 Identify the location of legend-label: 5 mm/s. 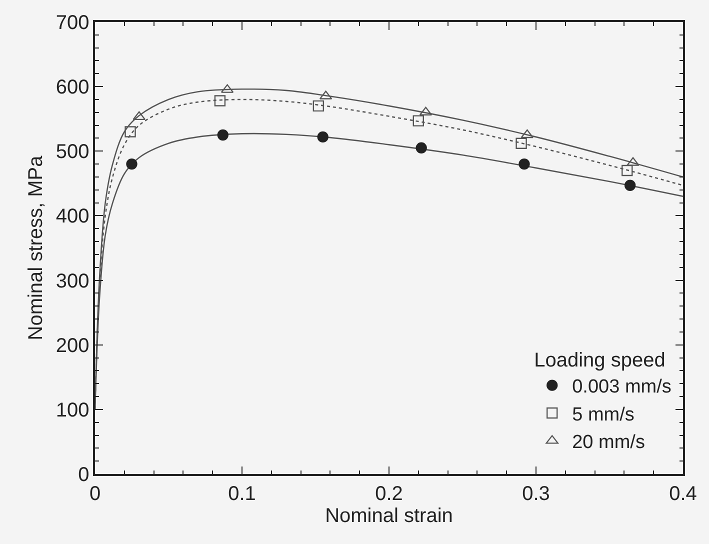
(603, 415).